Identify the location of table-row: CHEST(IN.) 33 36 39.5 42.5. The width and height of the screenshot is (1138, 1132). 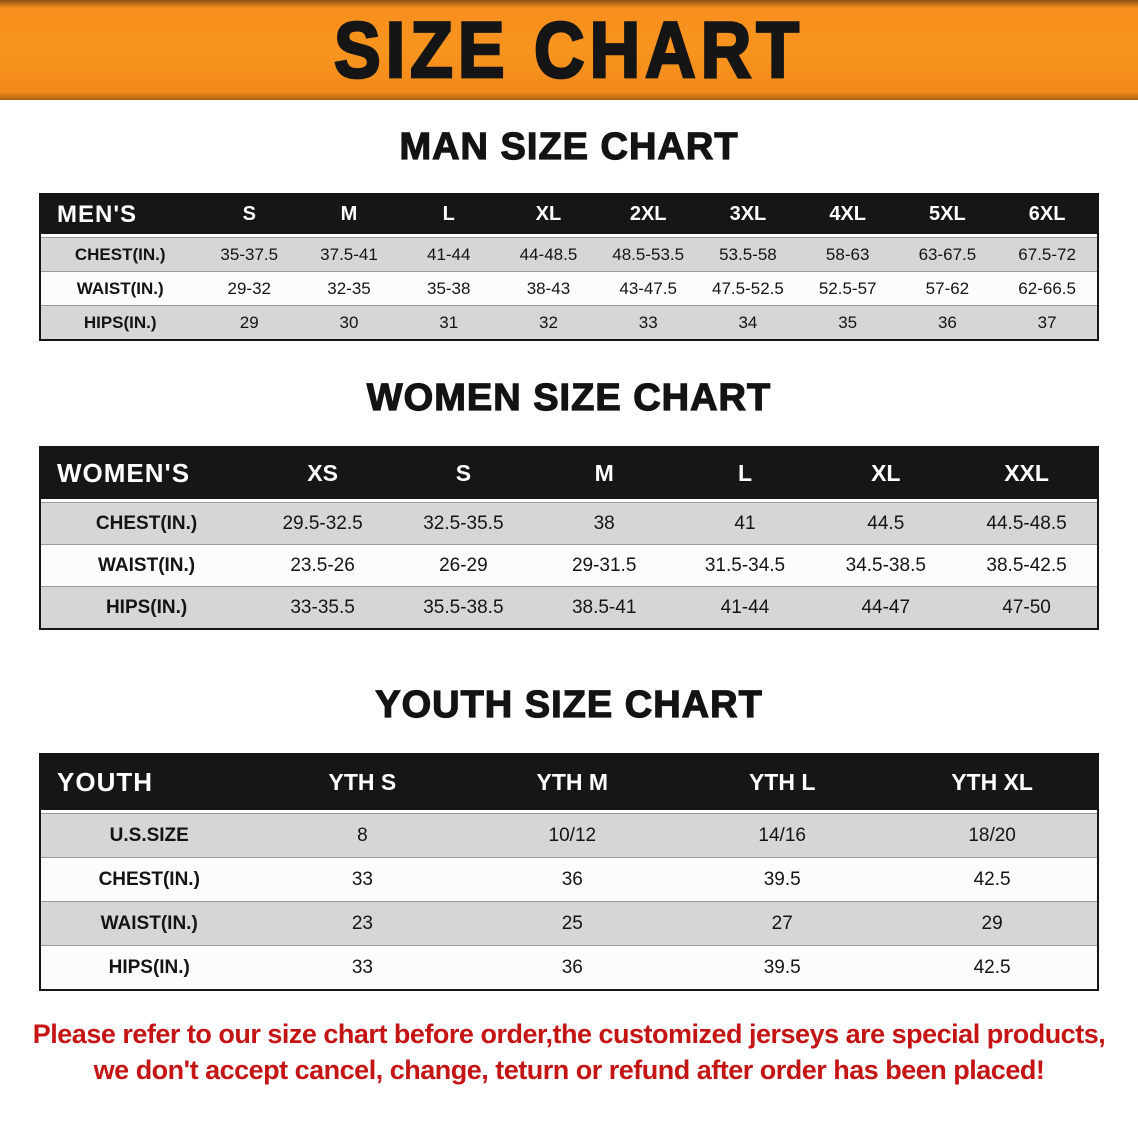
(569, 879).